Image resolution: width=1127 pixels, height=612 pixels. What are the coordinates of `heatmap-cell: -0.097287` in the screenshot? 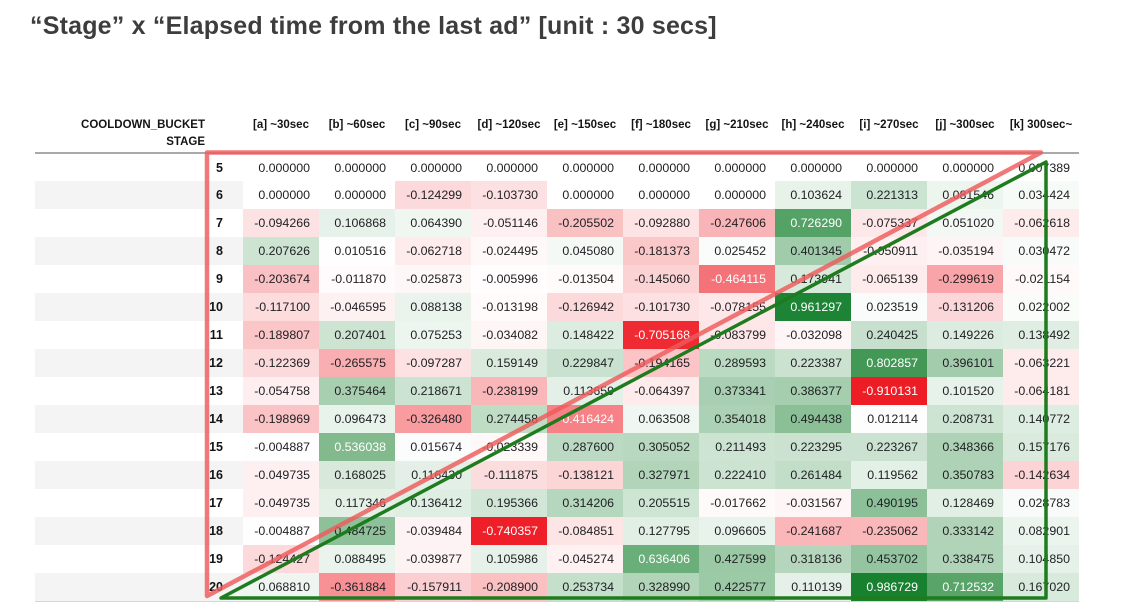 It's located at (433, 363).